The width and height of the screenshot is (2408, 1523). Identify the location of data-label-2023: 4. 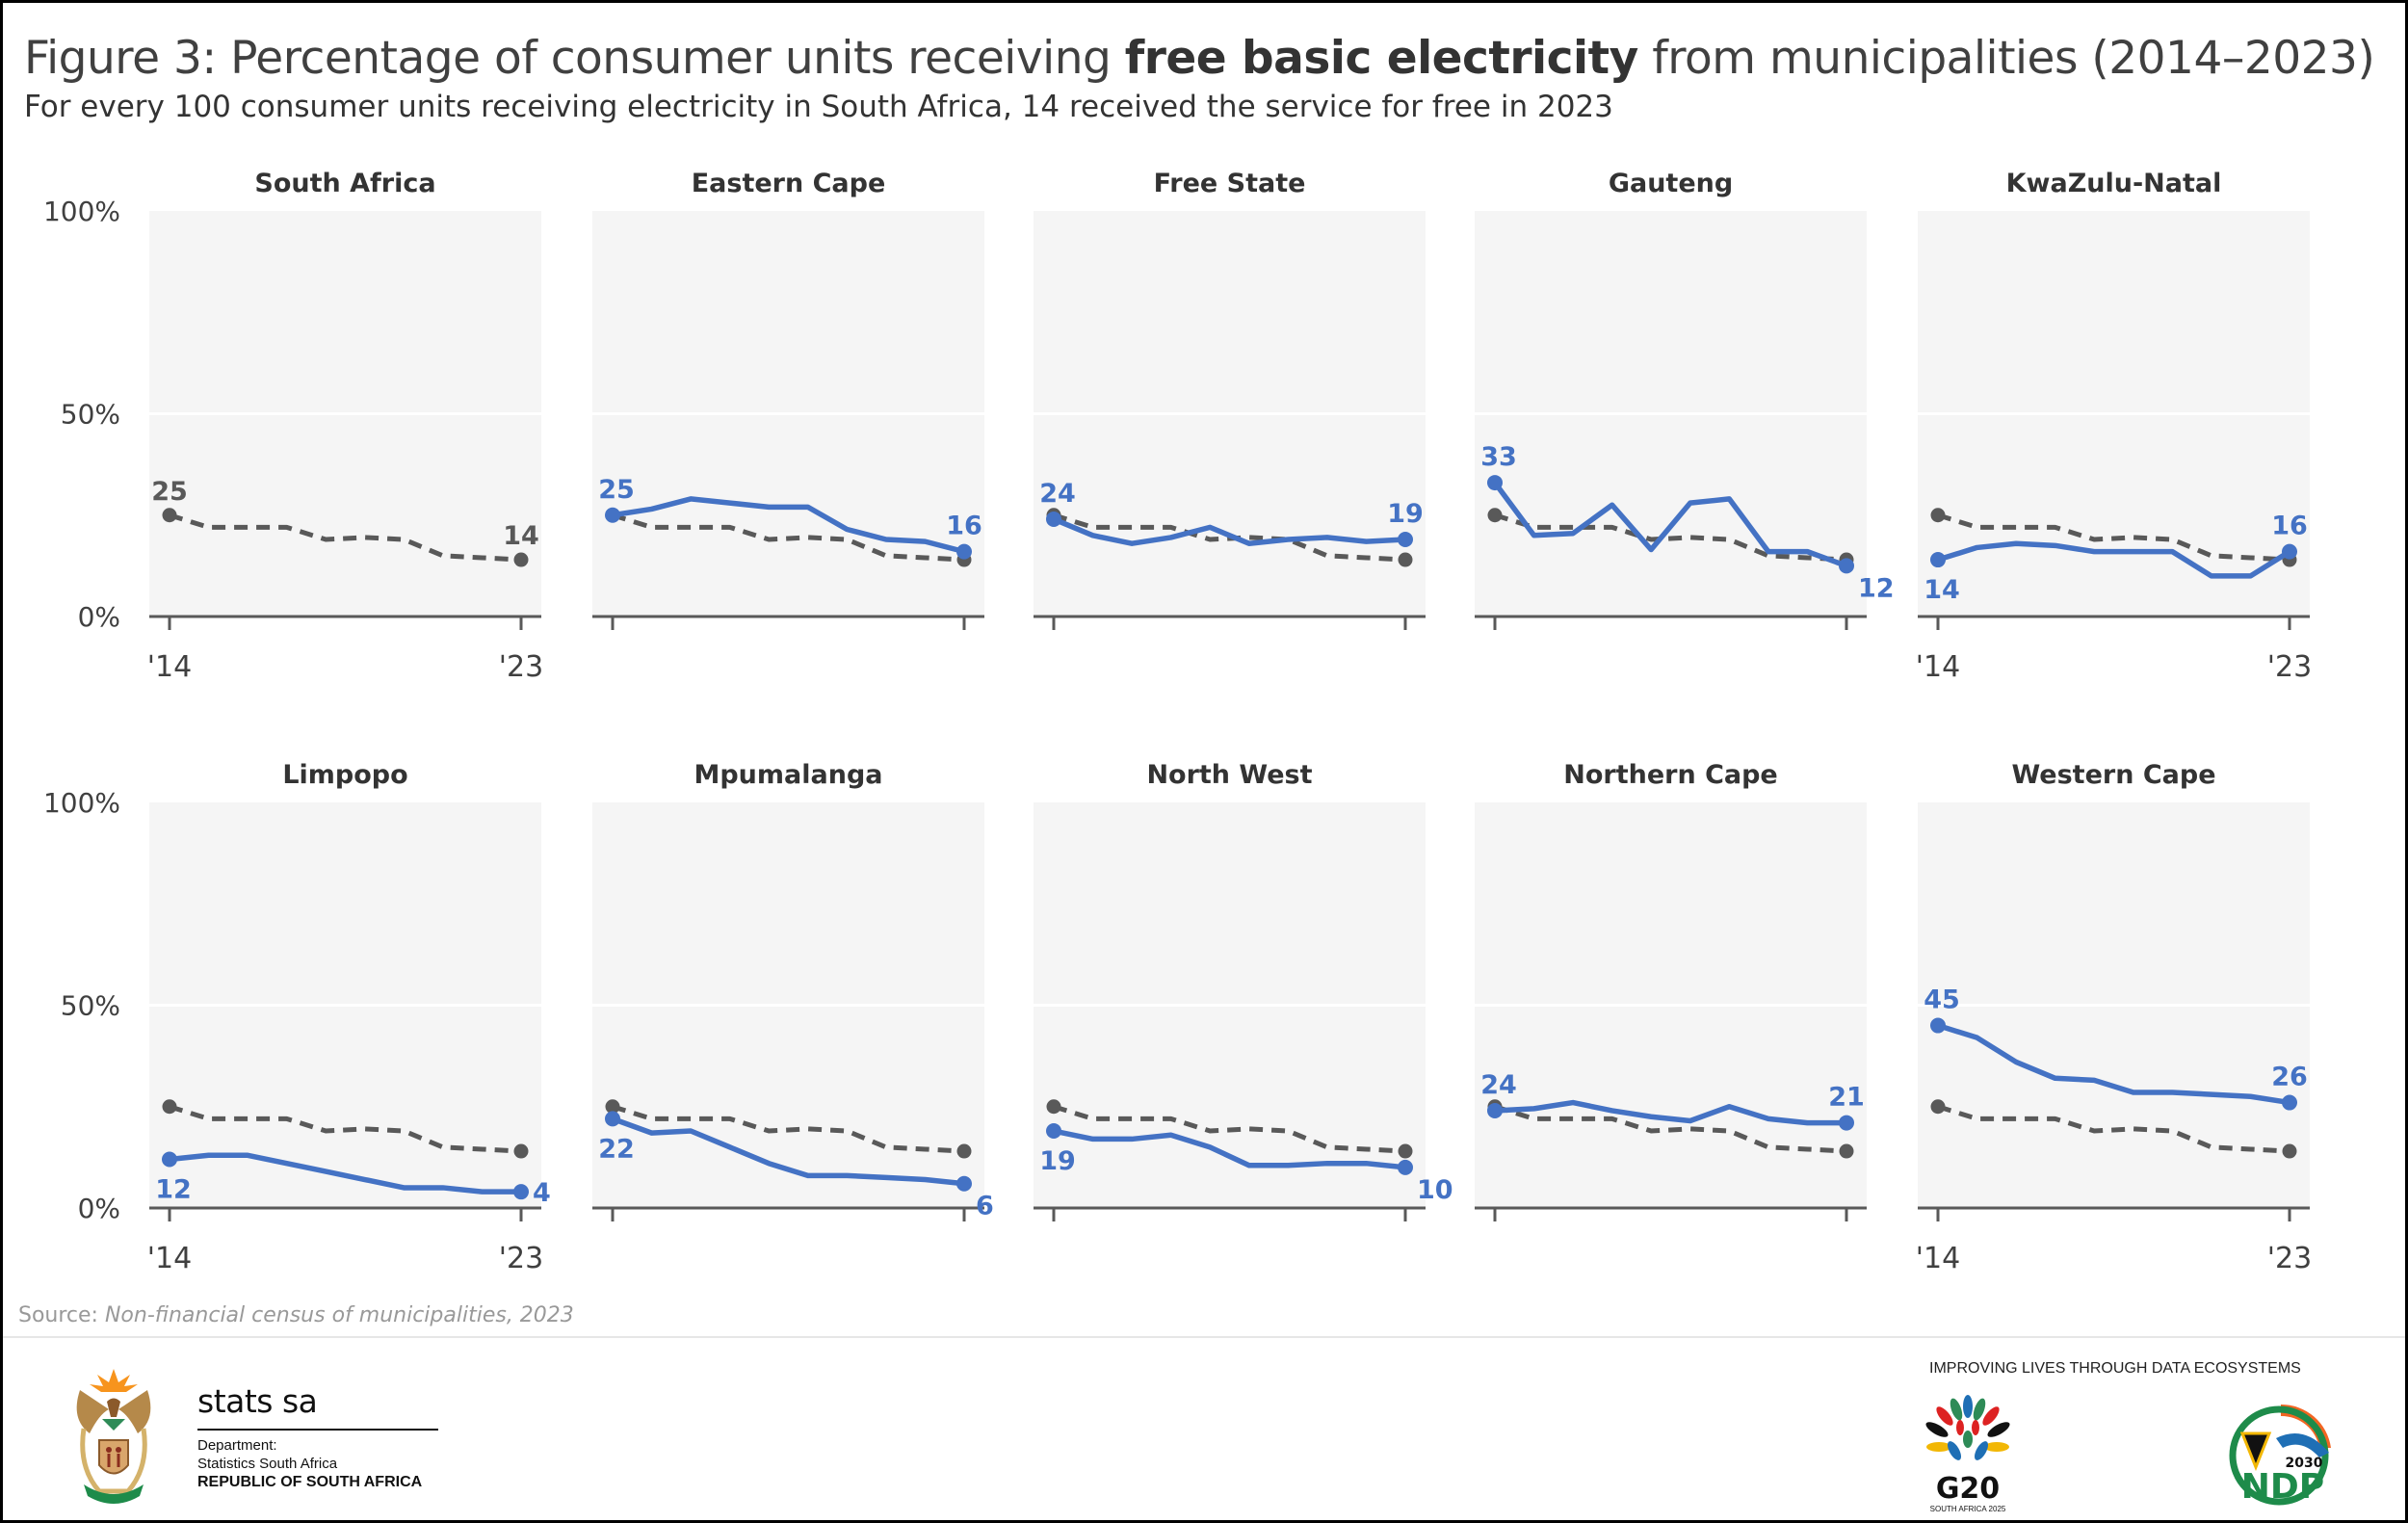
(542, 1193).